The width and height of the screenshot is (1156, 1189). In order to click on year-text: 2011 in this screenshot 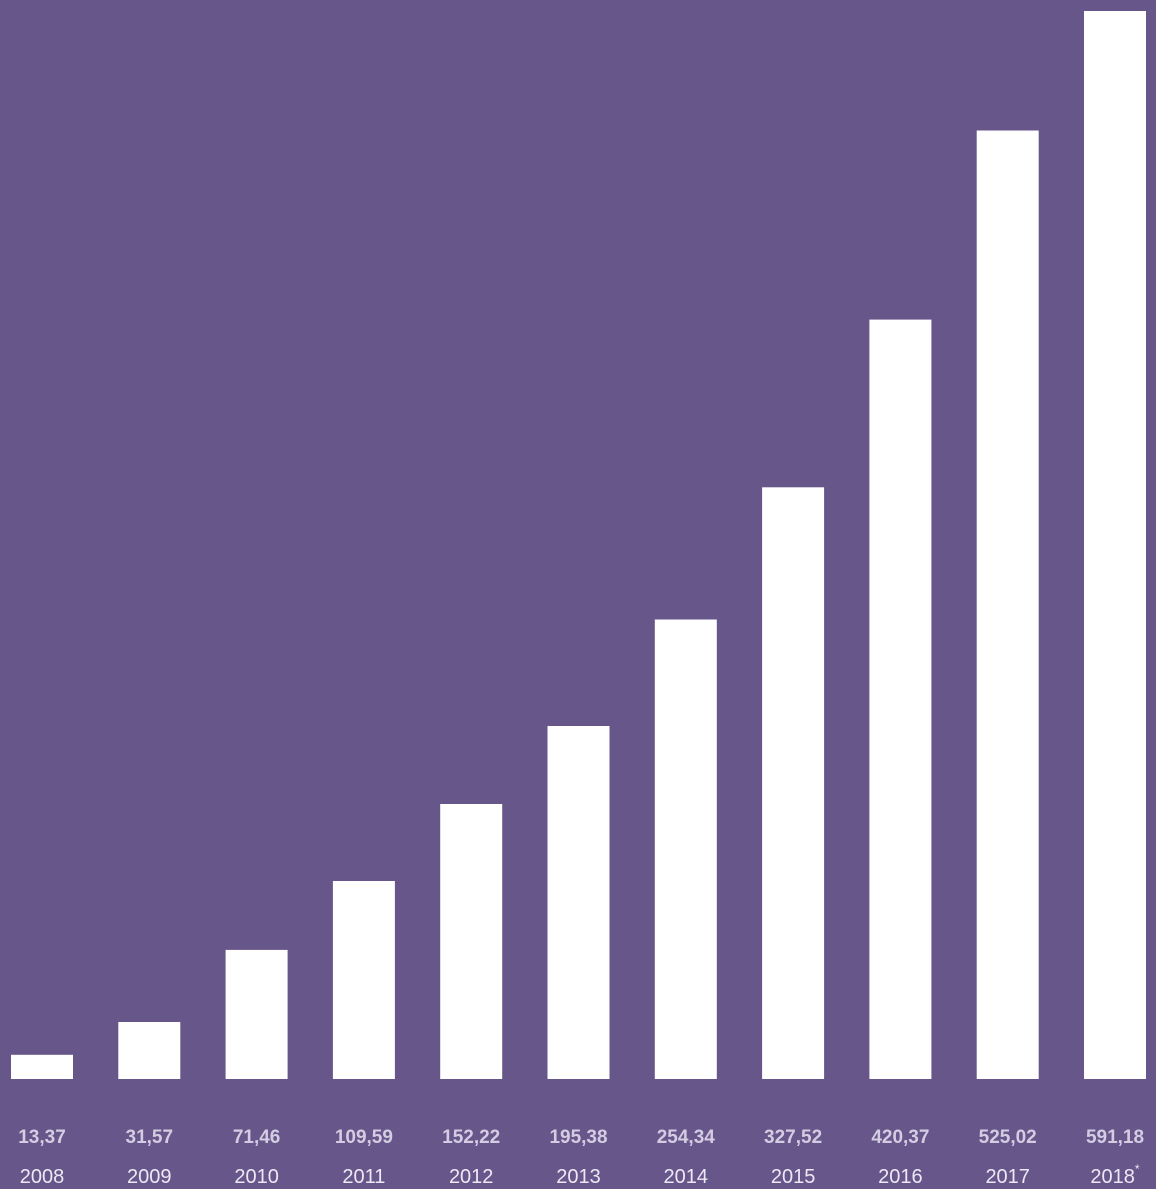, I will do `click(363, 1177)`.